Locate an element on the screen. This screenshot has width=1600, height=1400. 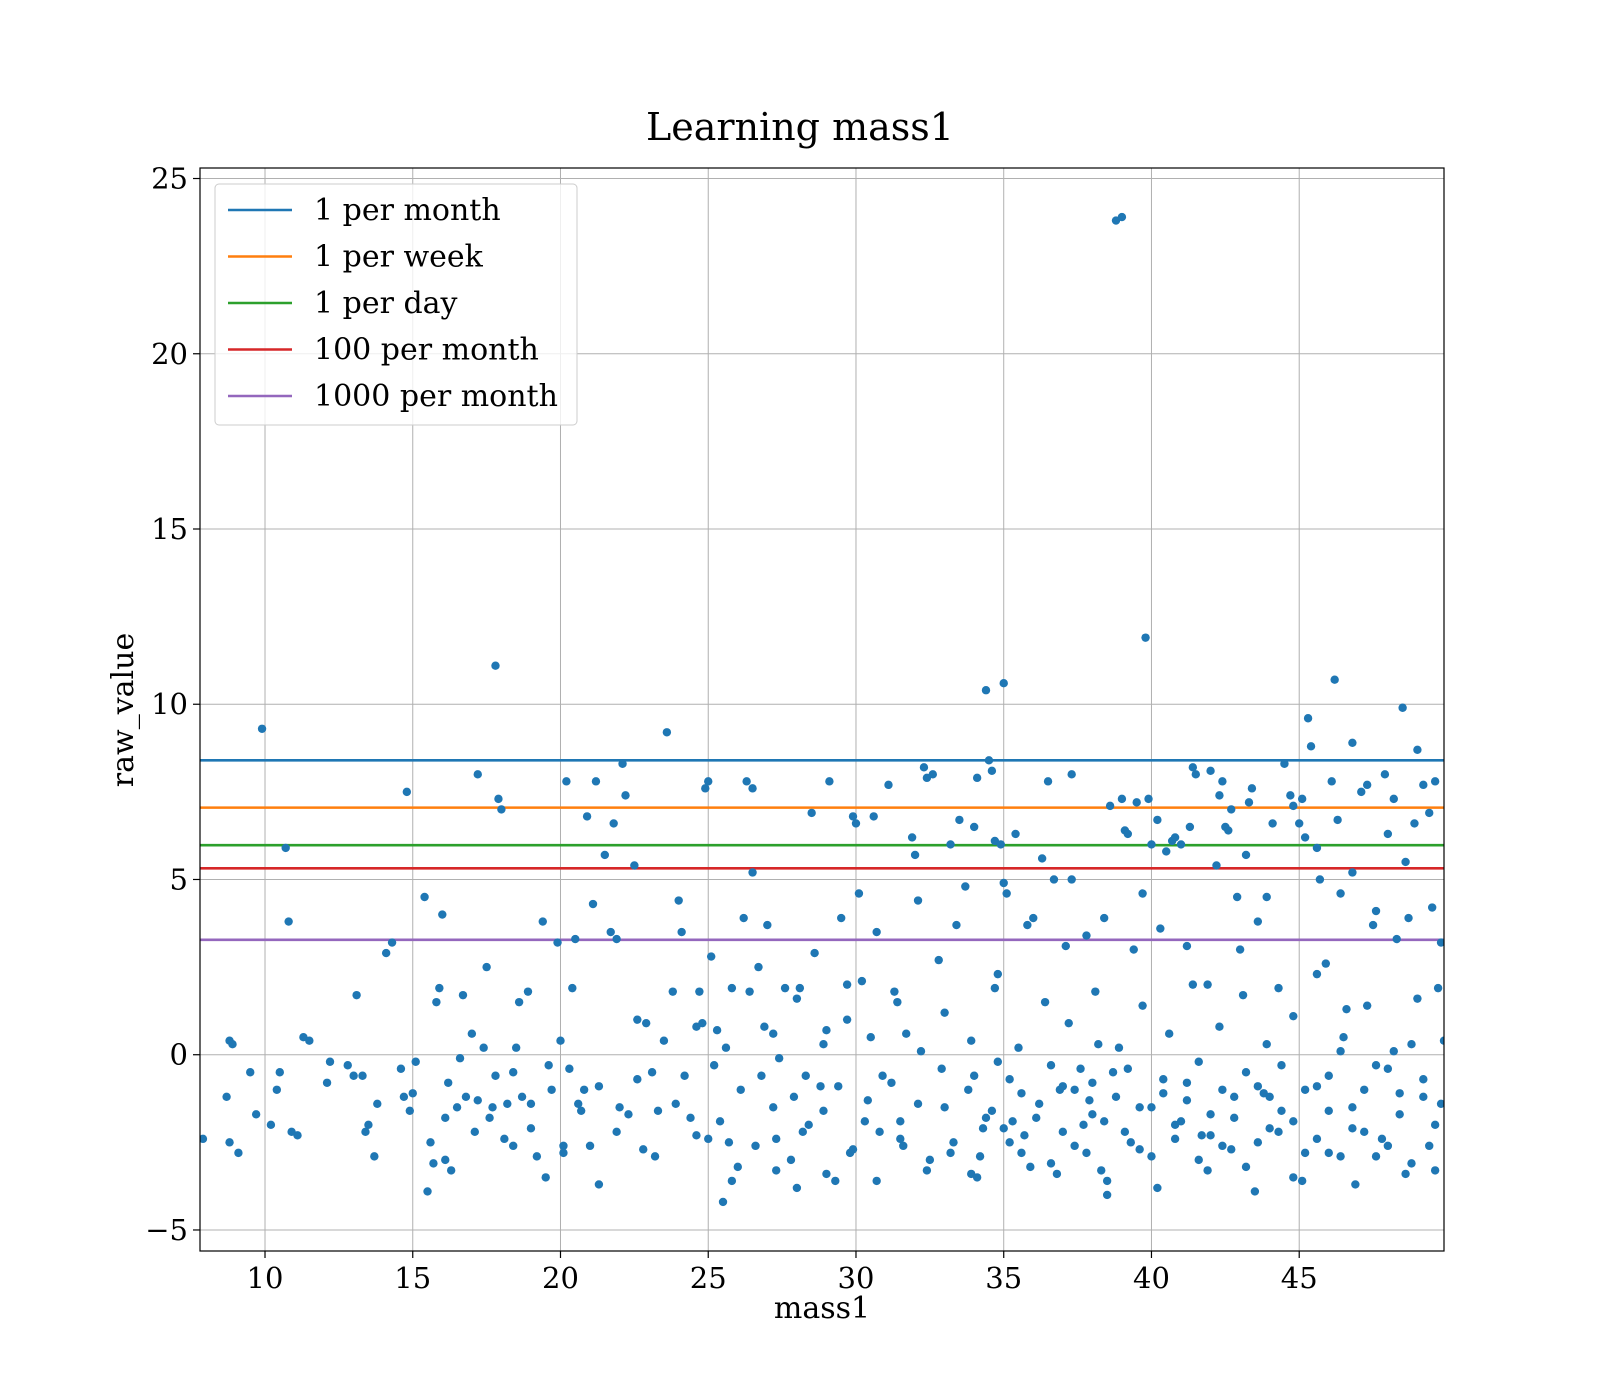
x-tick-label: 35 is located at coordinates (1003, 1278).